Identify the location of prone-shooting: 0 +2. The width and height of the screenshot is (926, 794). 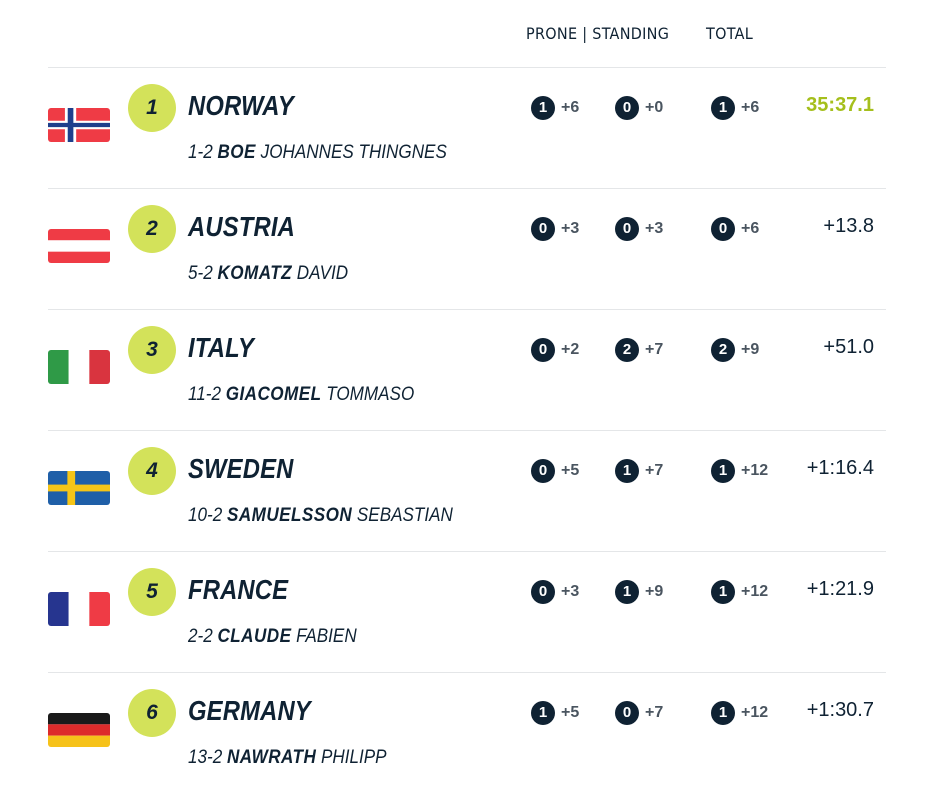
(555, 350).